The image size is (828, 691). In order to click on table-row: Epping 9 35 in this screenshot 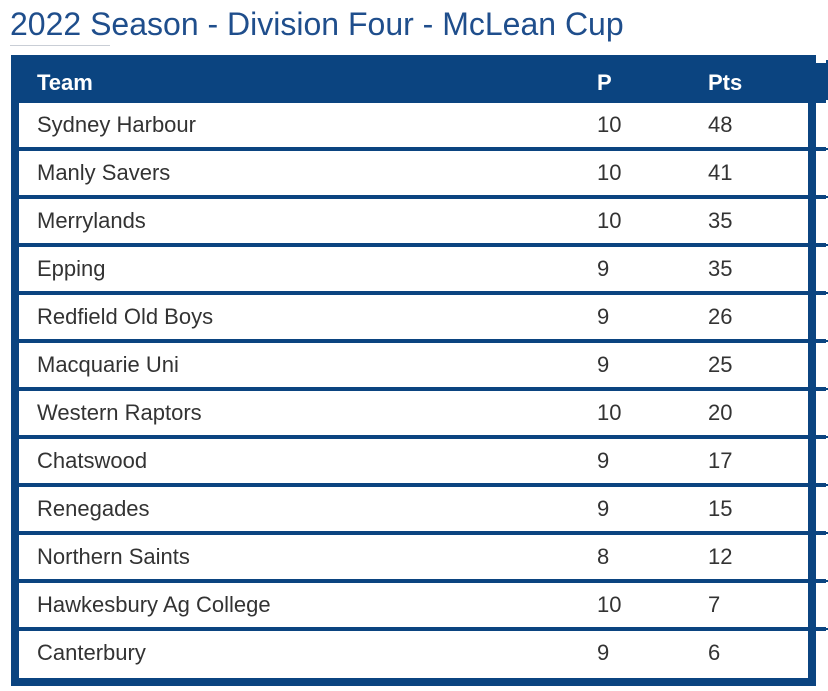, I will do `click(422, 268)`.